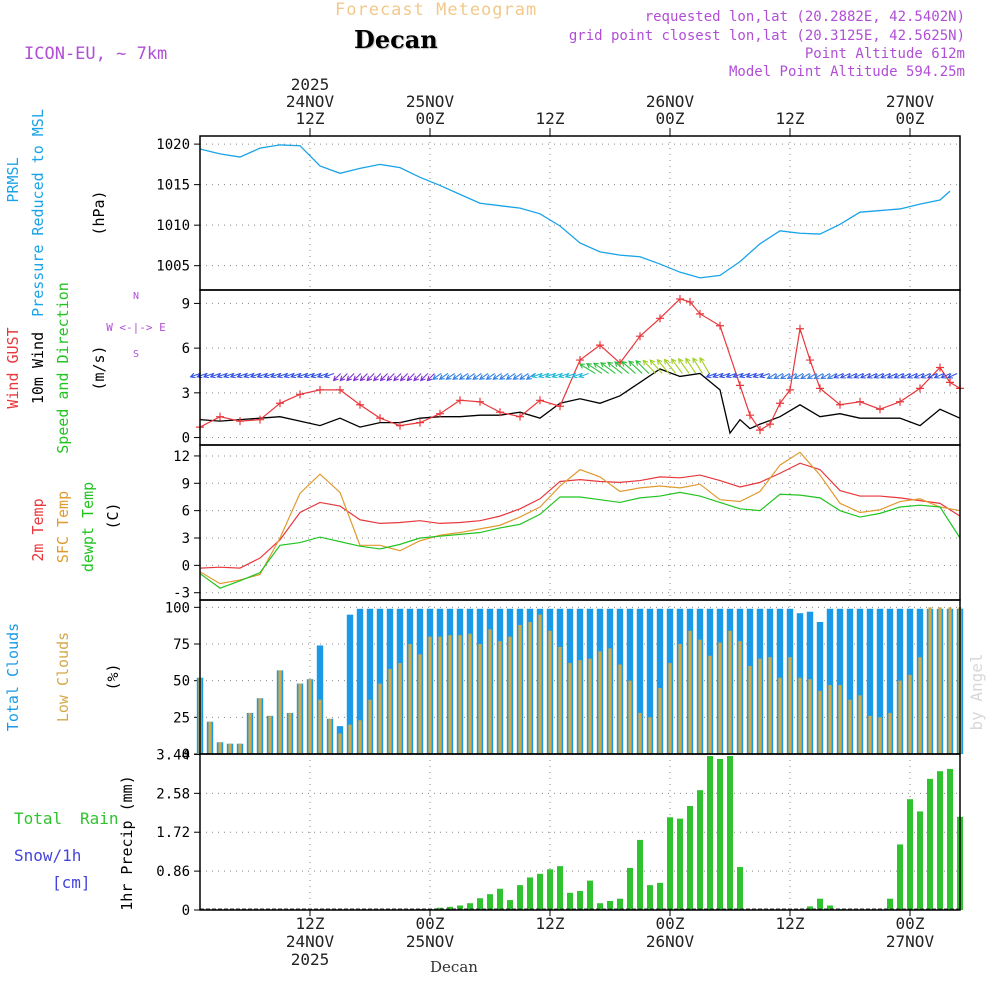 This screenshot has width=1000, height=1000. Describe the element at coordinates (454, 967) in the screenshot. I see `bottom-location-label: Decan` at that location.